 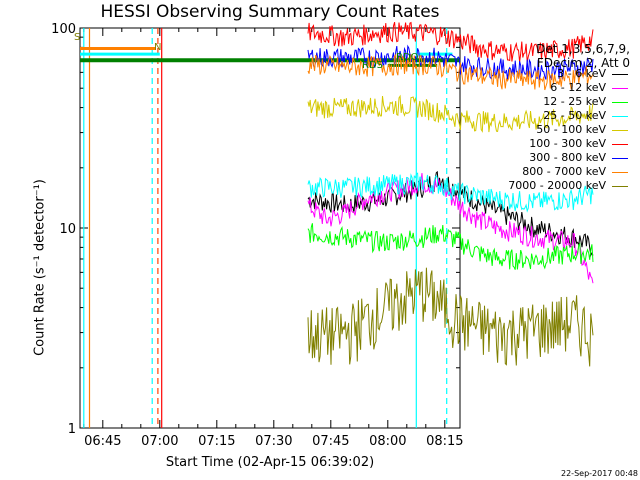 I want to click on legend-entry: 800 - 7000 keV, so click(x=550, y=172).